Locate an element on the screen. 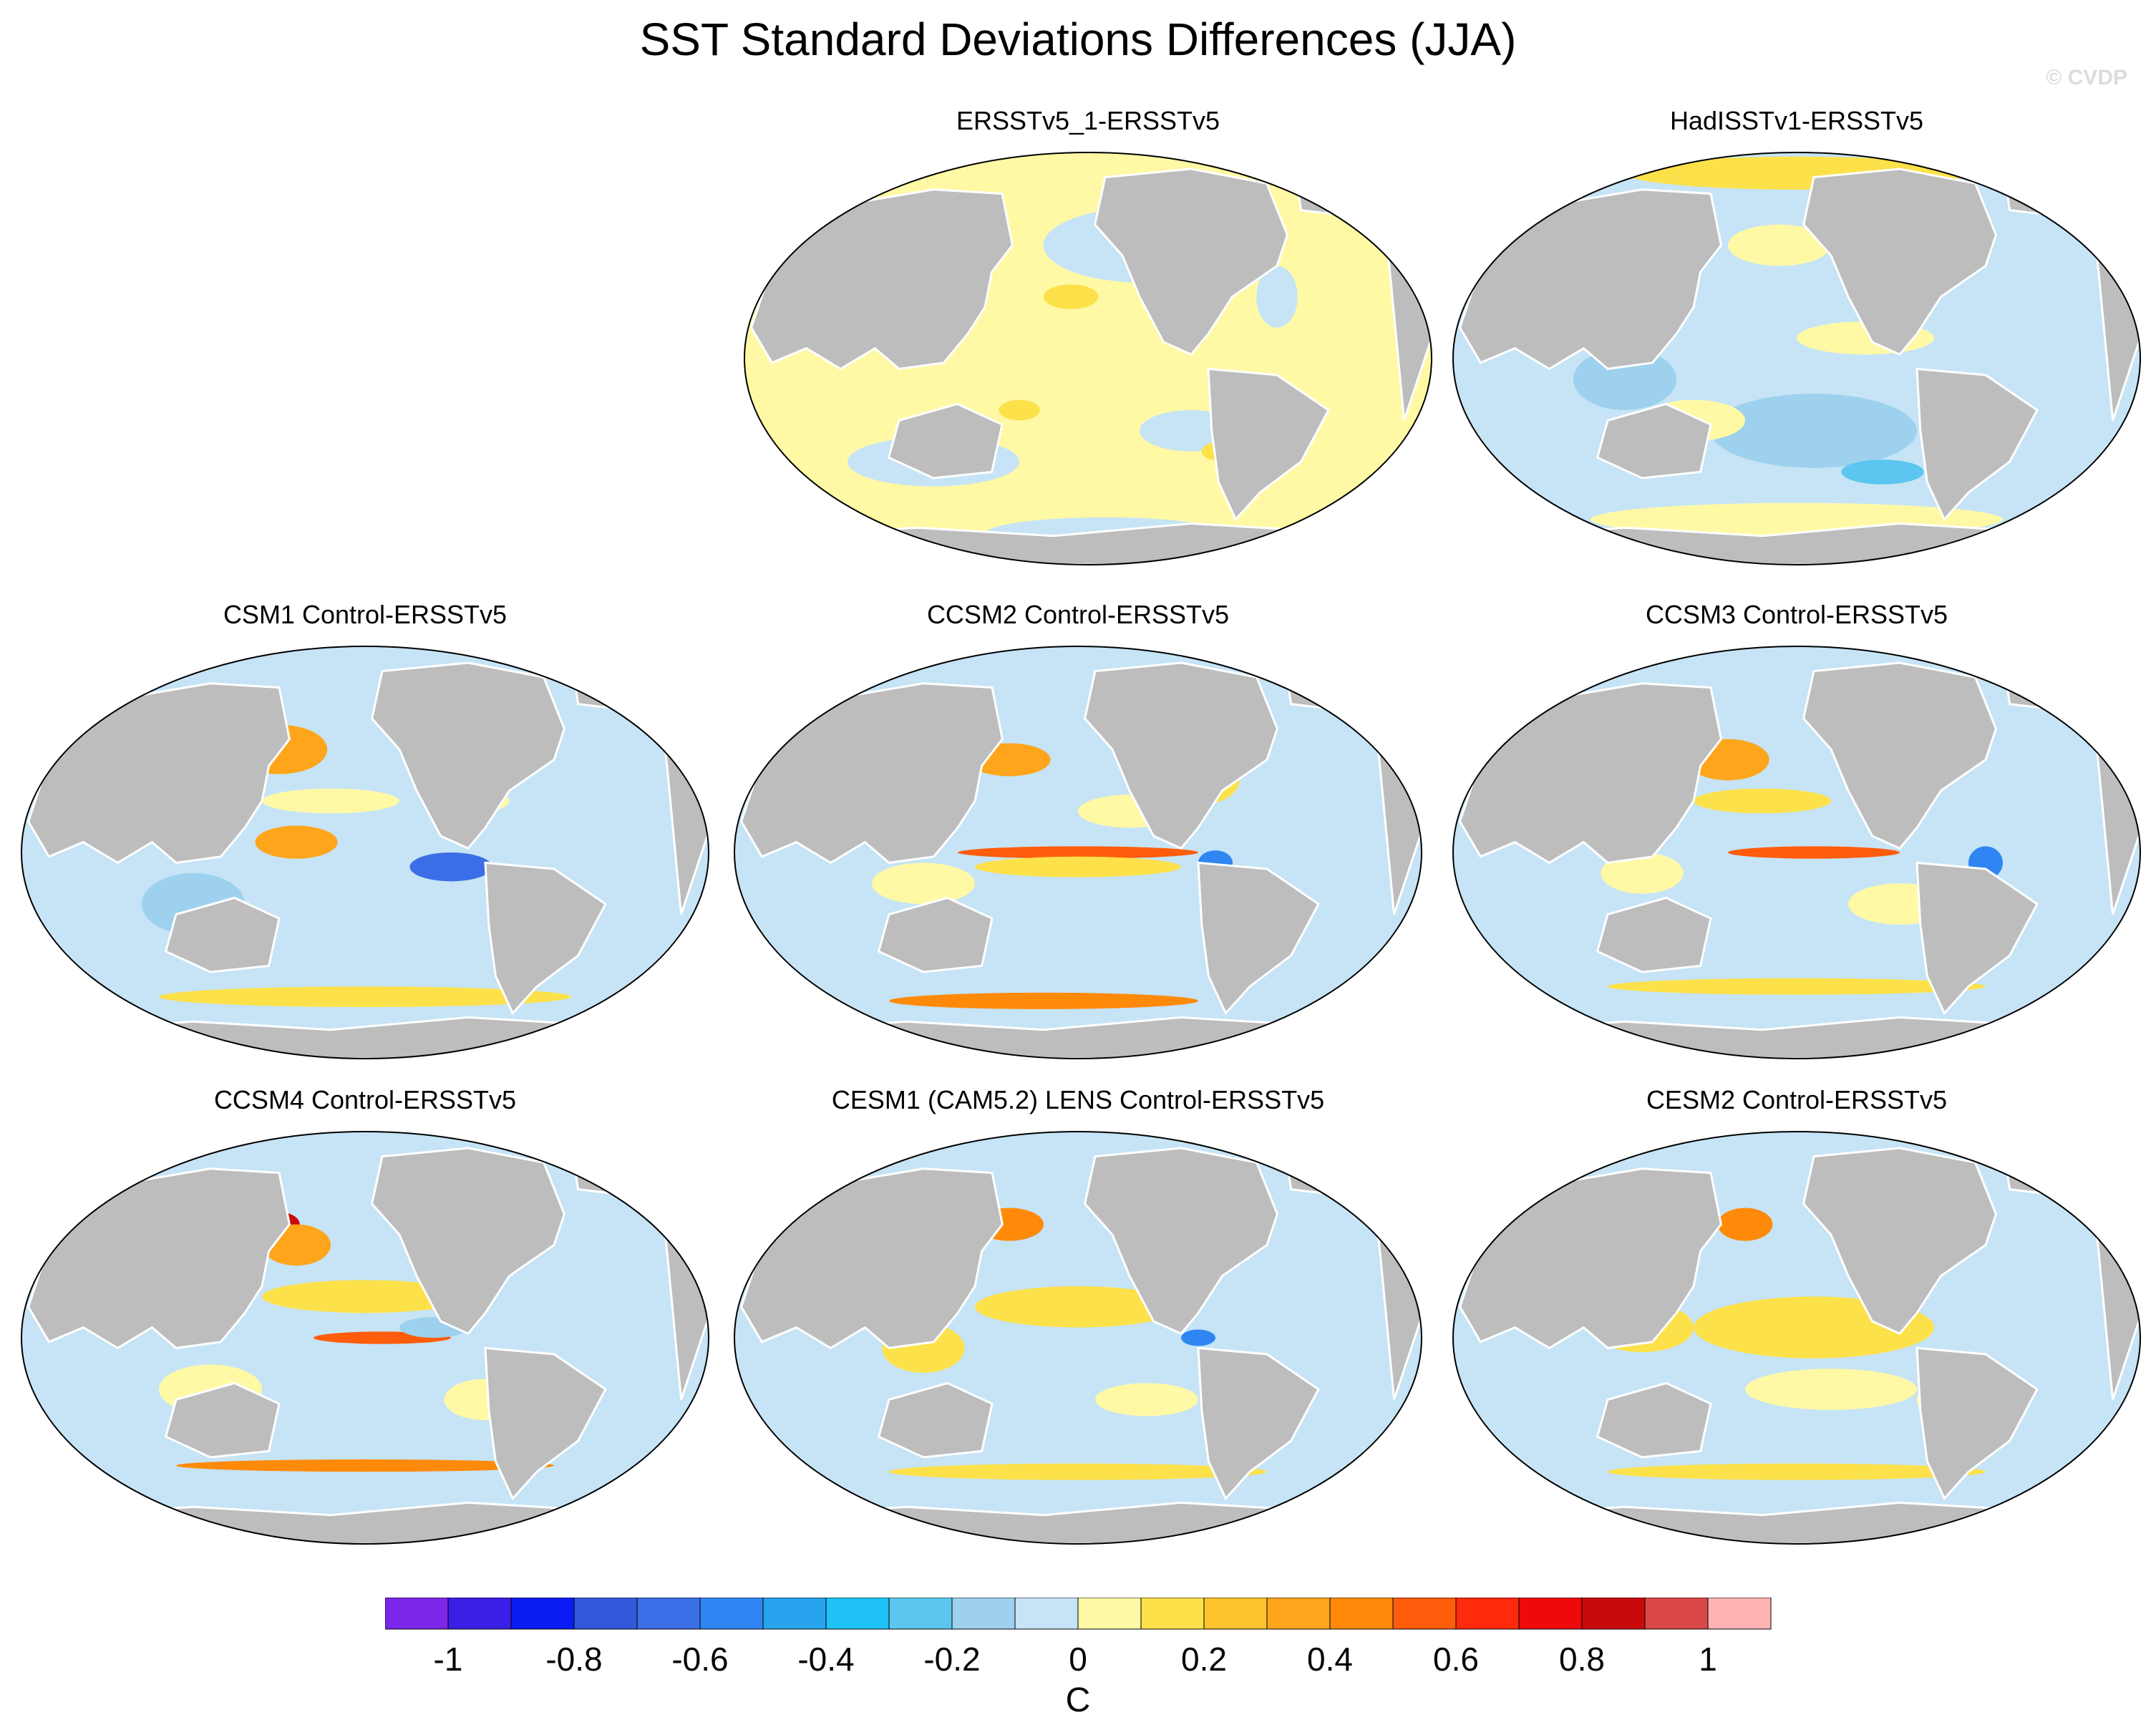 This screenshot has width=2156, height=1730. colorbar-tick-label: 0.8 is located at coordinates (1582, 1658).